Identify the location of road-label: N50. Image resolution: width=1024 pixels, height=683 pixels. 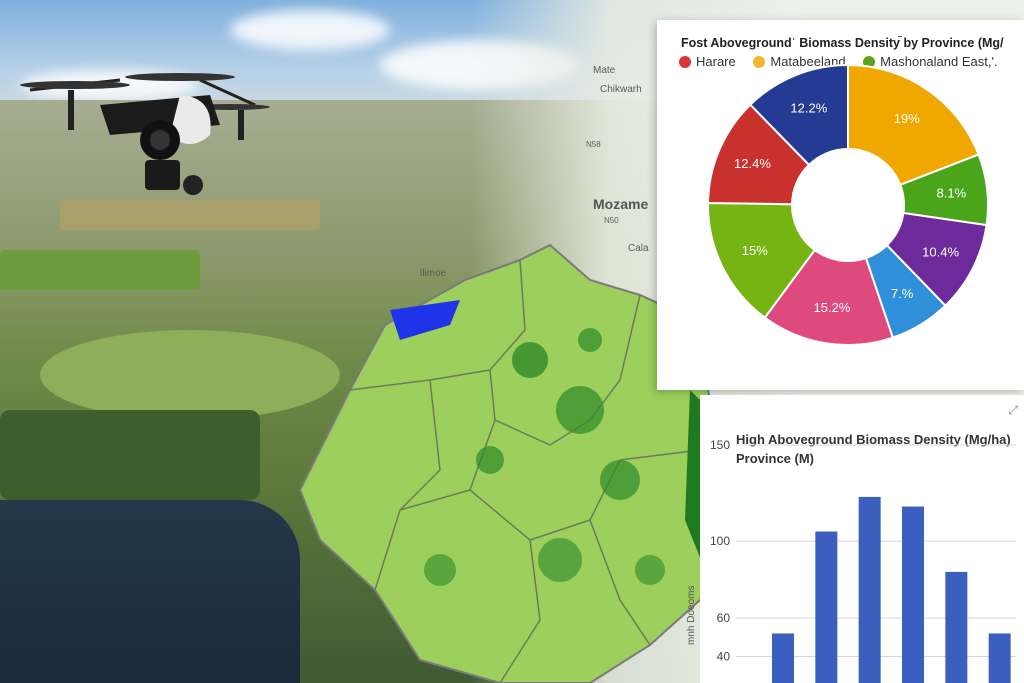
(611, 220).